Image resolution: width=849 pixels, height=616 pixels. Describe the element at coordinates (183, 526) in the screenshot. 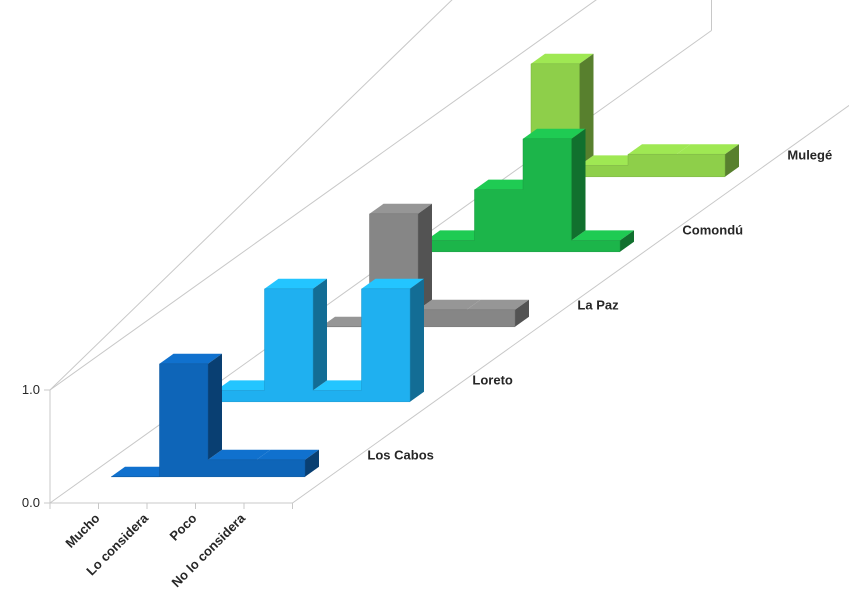

I see `x-category-label: Poco` at that location.